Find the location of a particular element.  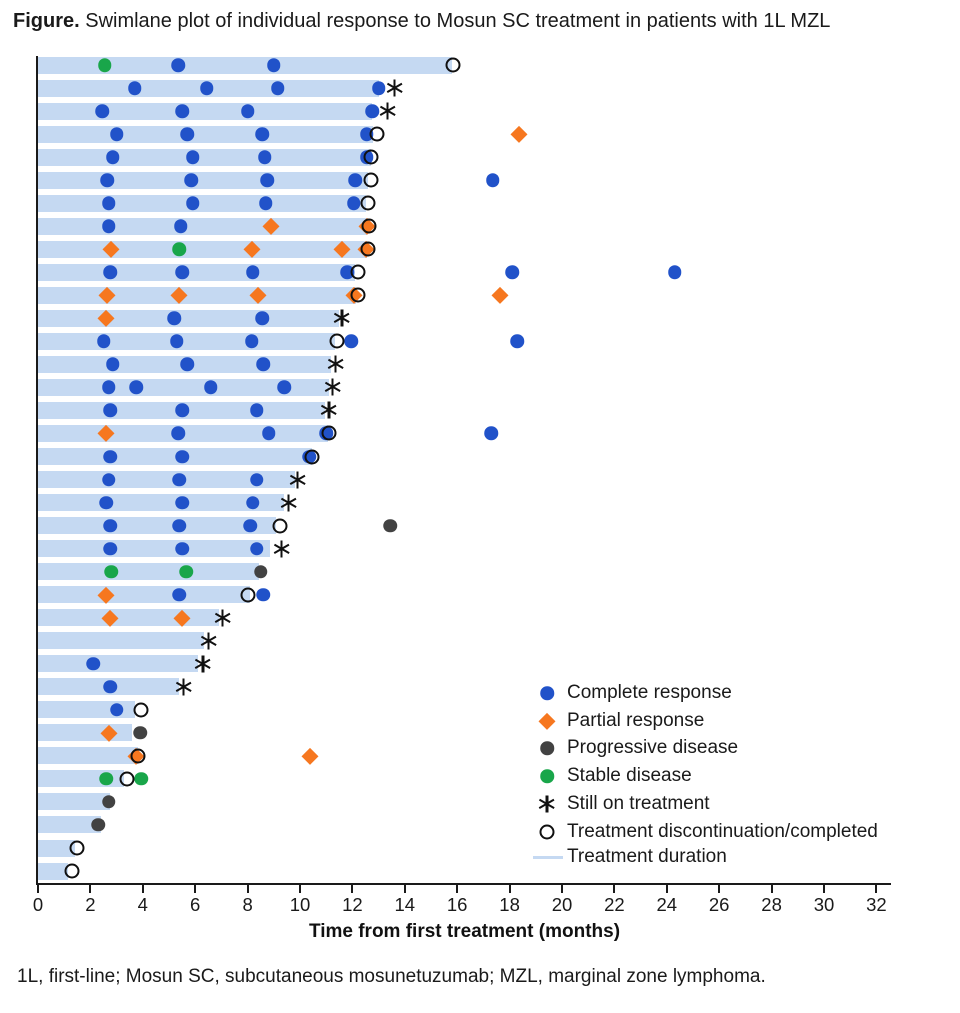

partial-response-icon is located at coordinates (548, 721).